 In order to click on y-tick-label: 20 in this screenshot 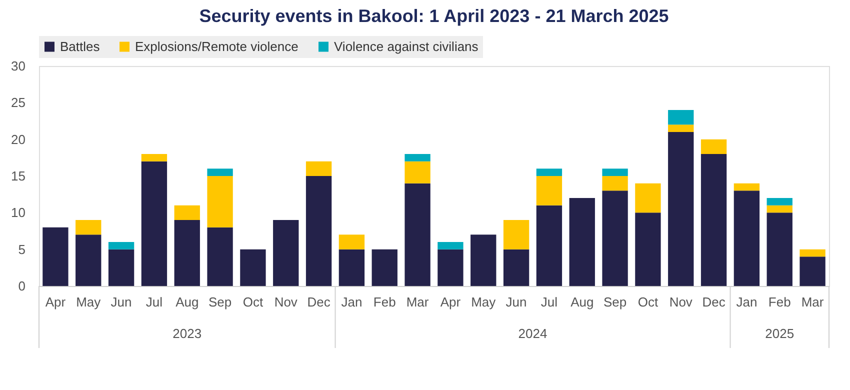, I will do `click(18, 139)`.